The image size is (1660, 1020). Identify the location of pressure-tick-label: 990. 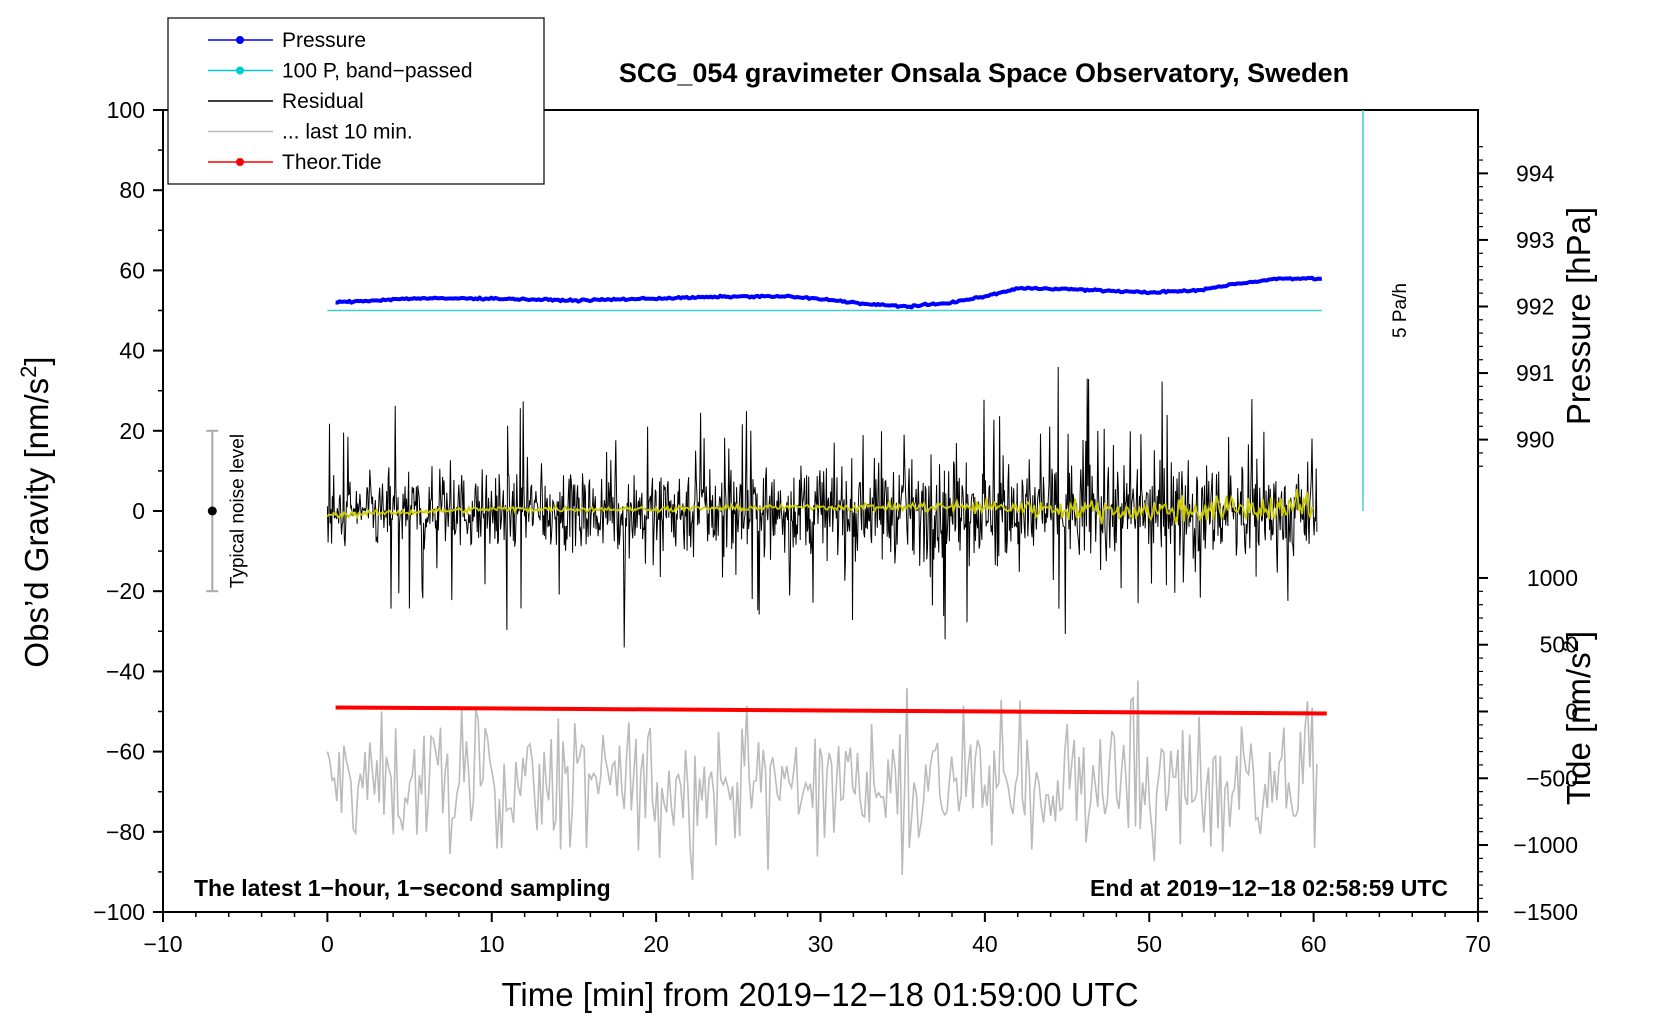
(1535, 440).